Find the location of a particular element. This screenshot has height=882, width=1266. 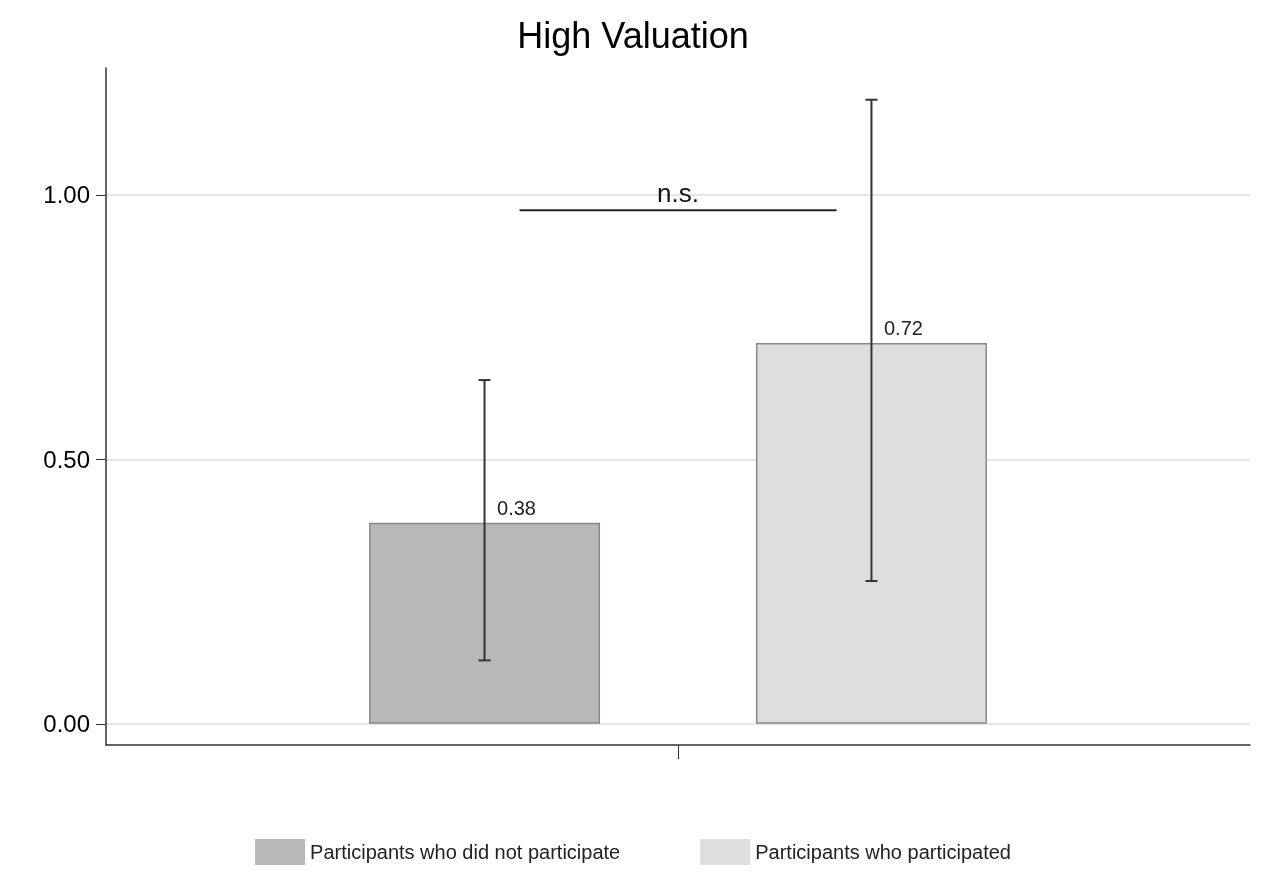

y-tick-label: 0.50 is located at coordinates (66, 459).